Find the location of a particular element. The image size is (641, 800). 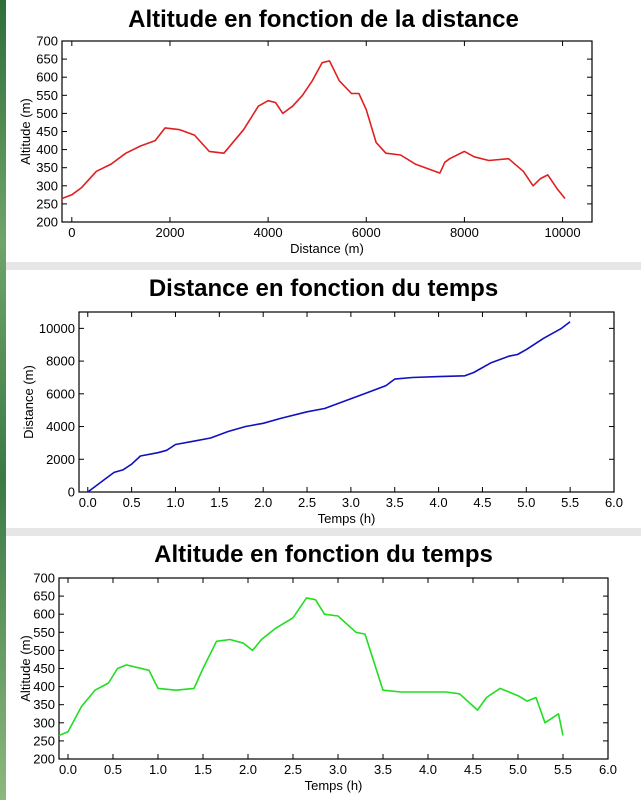

y-tick-label: 8000 is located at coordinates (60, 361).